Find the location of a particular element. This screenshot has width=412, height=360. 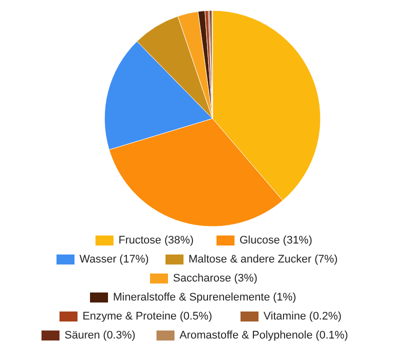

legend-label: Glucose (31%) is located at coordinates (276, 240).